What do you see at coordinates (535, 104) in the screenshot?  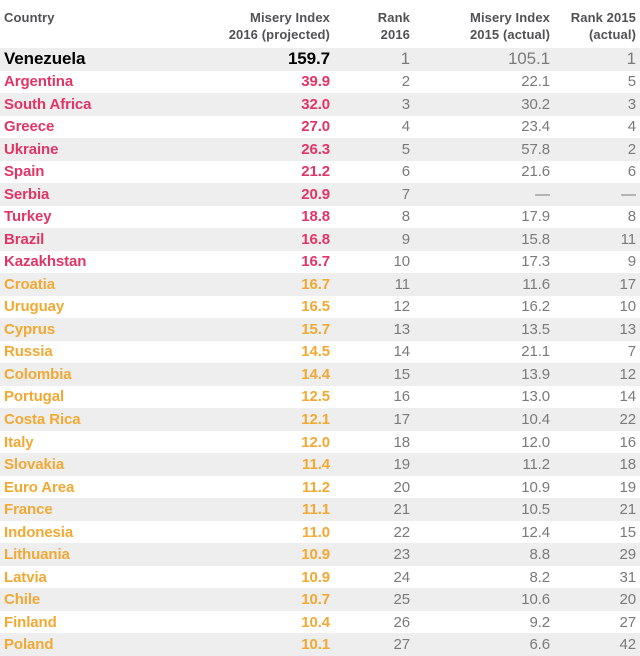 I see `cell-mi2015: 30.2` at bounding box center [535, 104].